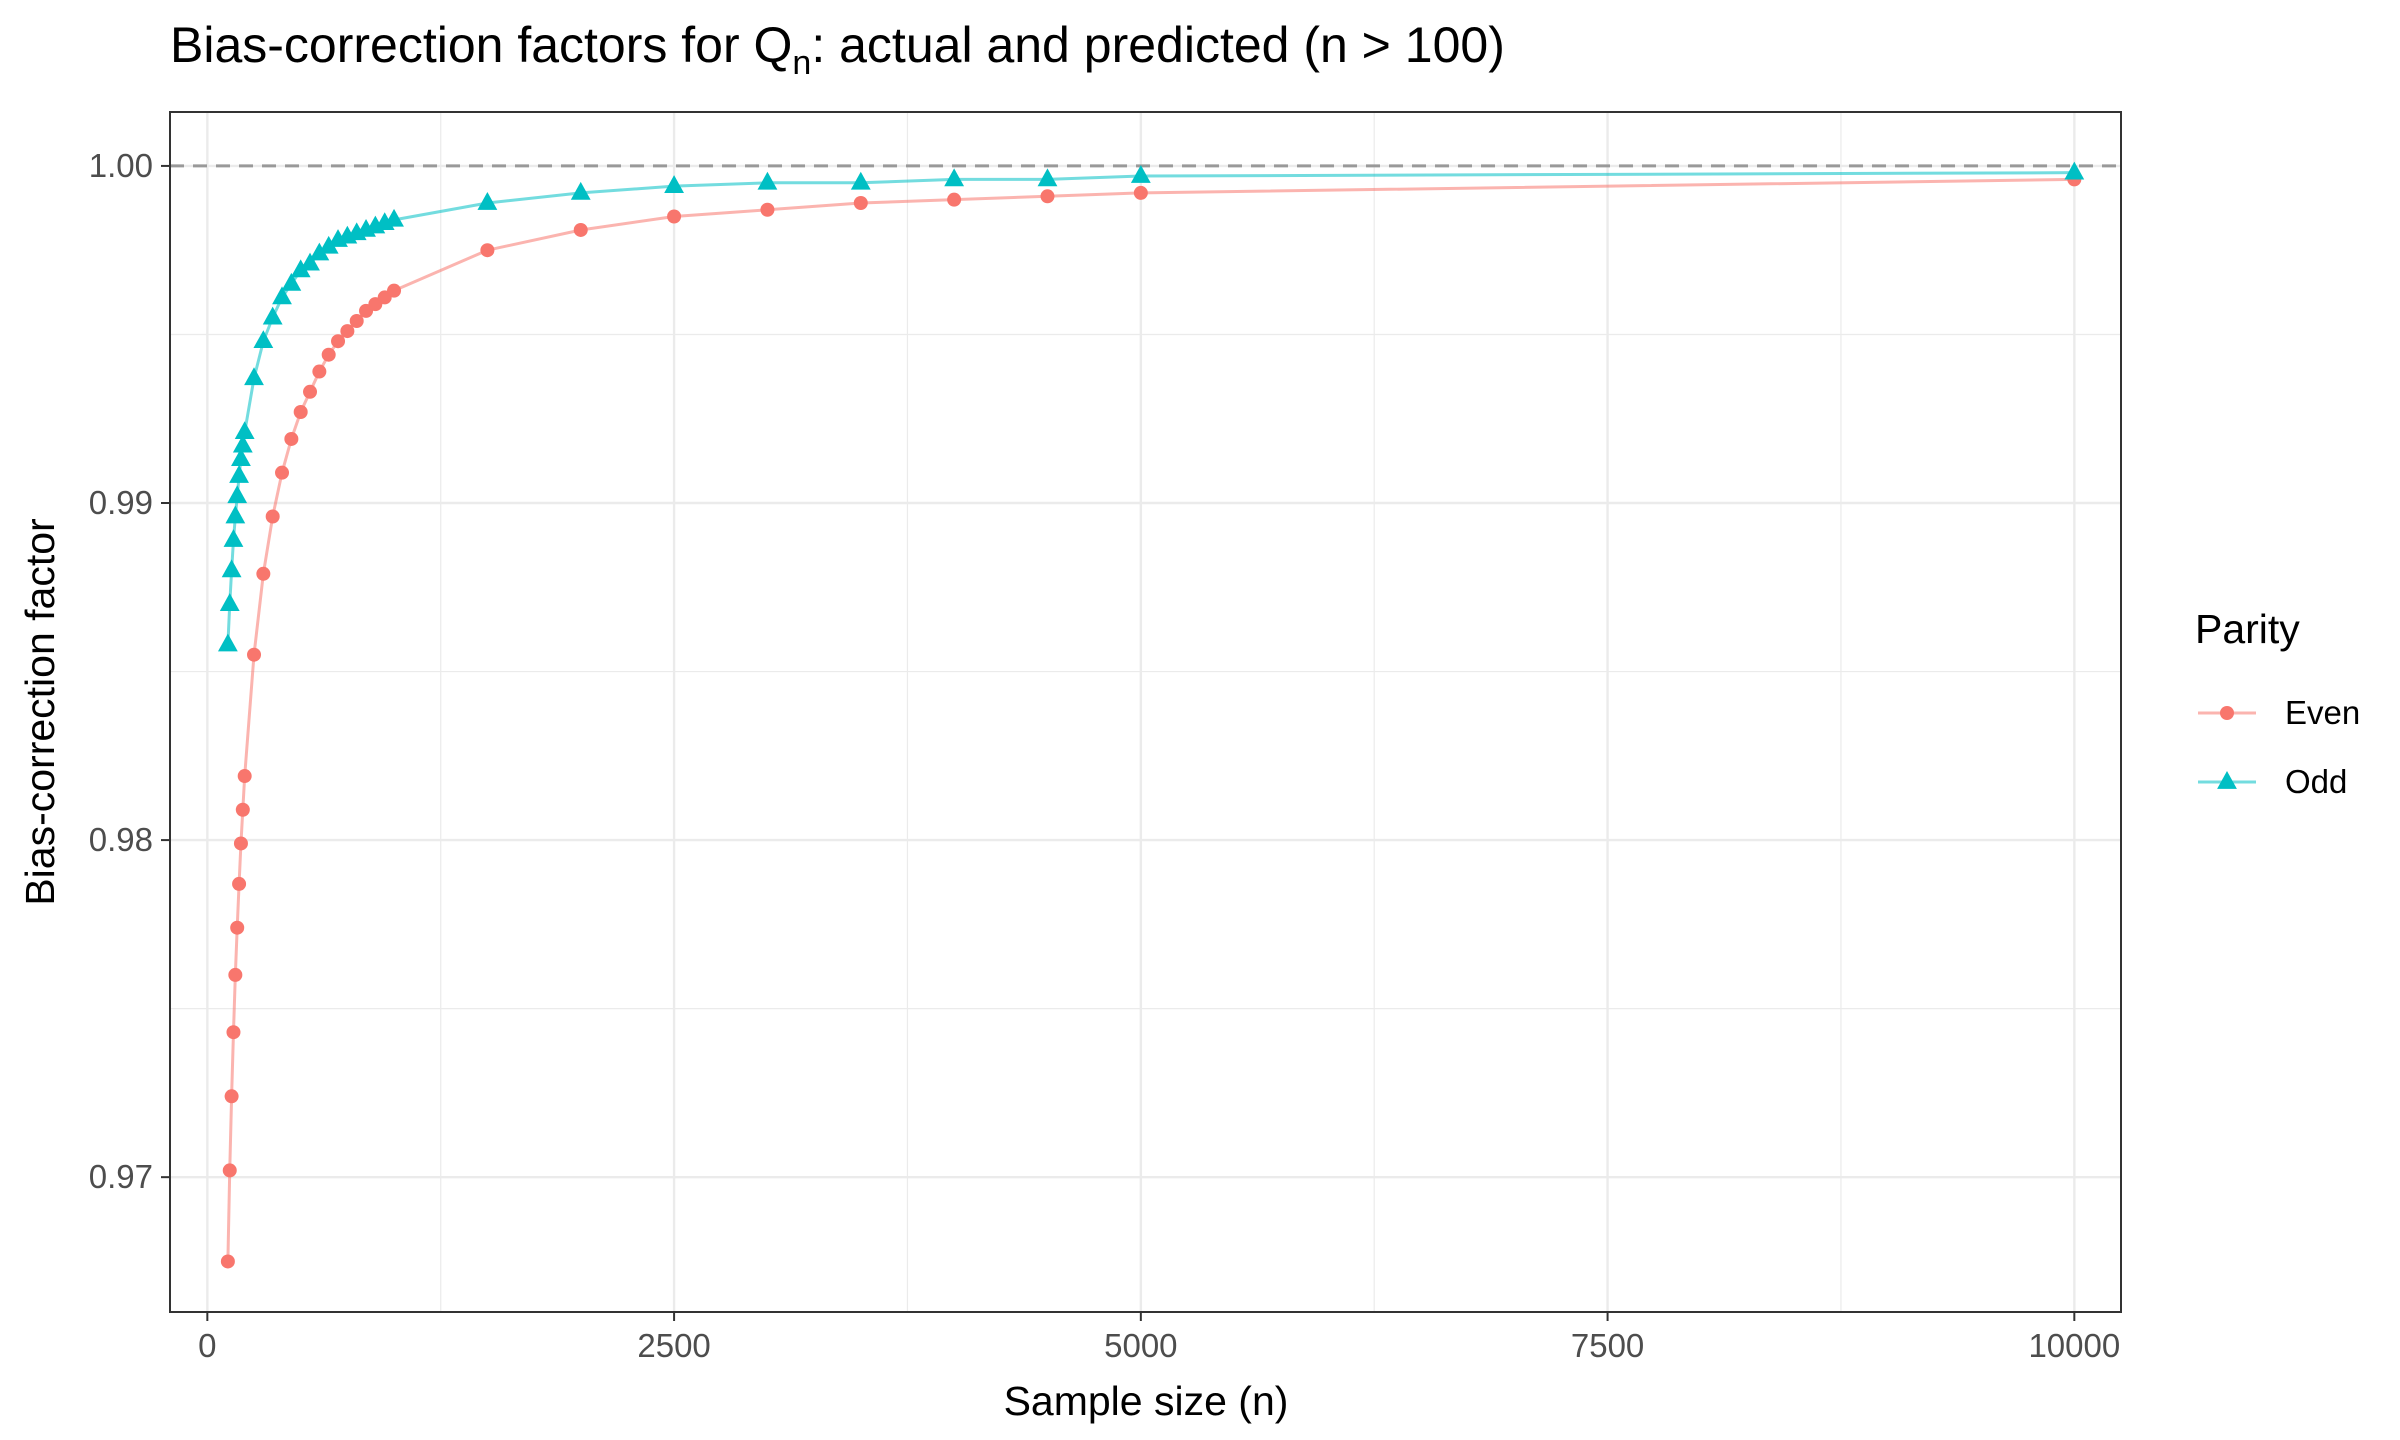 This screenshot has height=1440, width=2400. Describe the element at coordinates (121, 1176) in the screenshot. I see `y-tick-label: 0.97` at that location.